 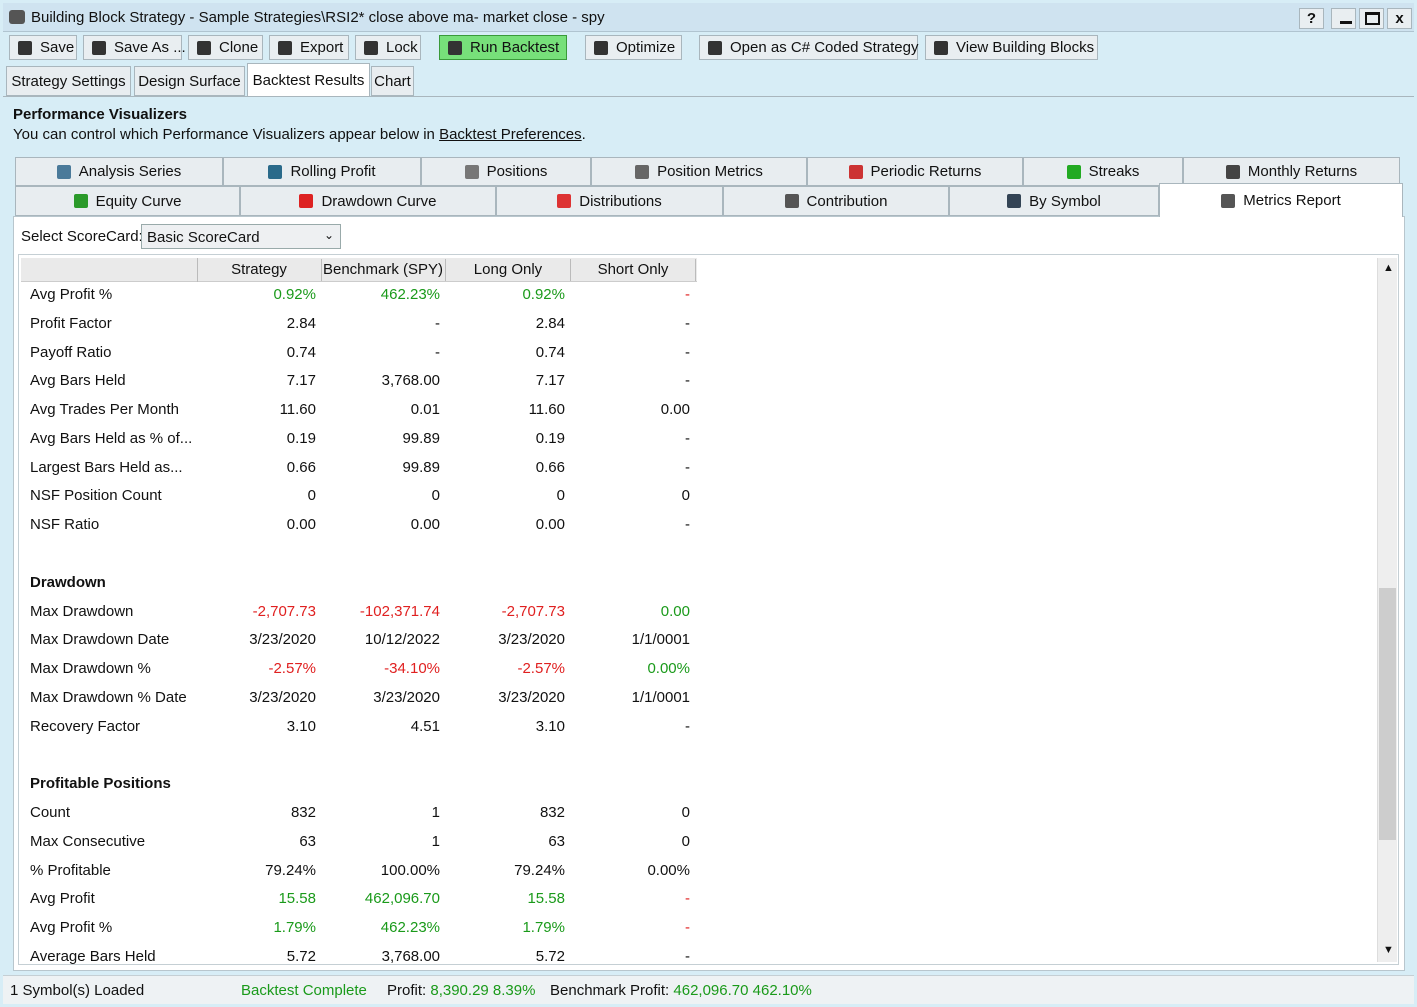 What do you see at coordinates (225, 47) in the screenshot?
I see `toolbar-button: Clone` at bounding box center [225, 47].